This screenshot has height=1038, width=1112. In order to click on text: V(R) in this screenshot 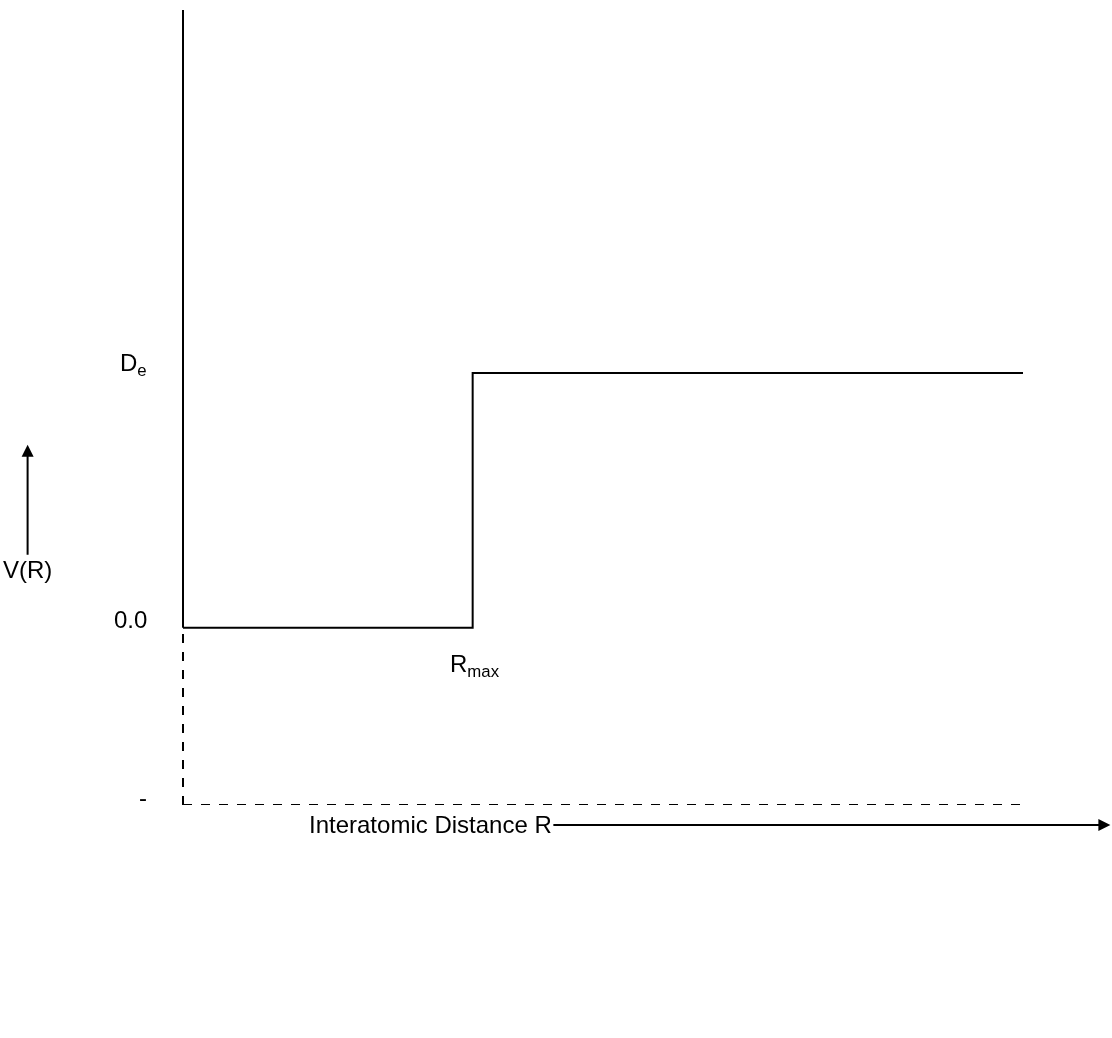, I will do `click(28, 569)`.